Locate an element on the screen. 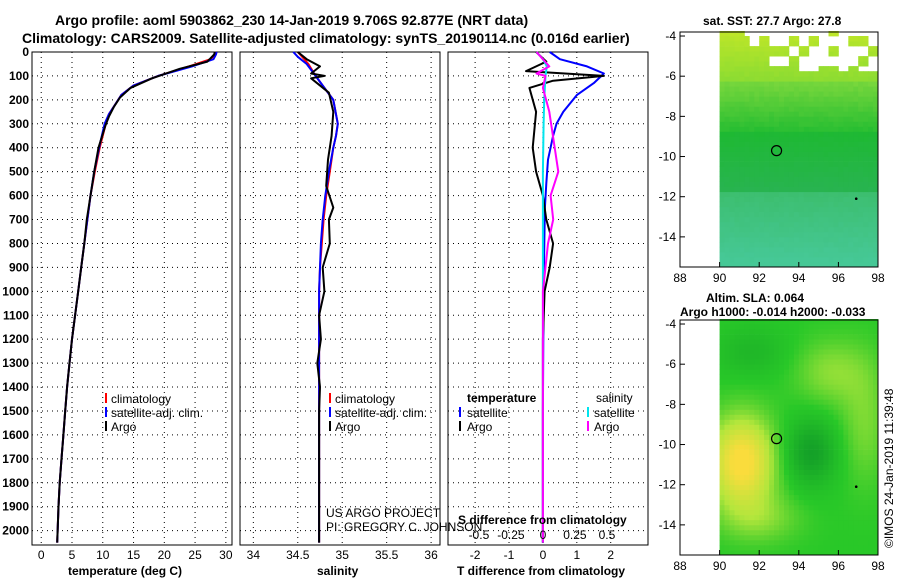 This screenshot has height=580, width=900. depth-tick-label: 900 is located at coordinates (19, 267).